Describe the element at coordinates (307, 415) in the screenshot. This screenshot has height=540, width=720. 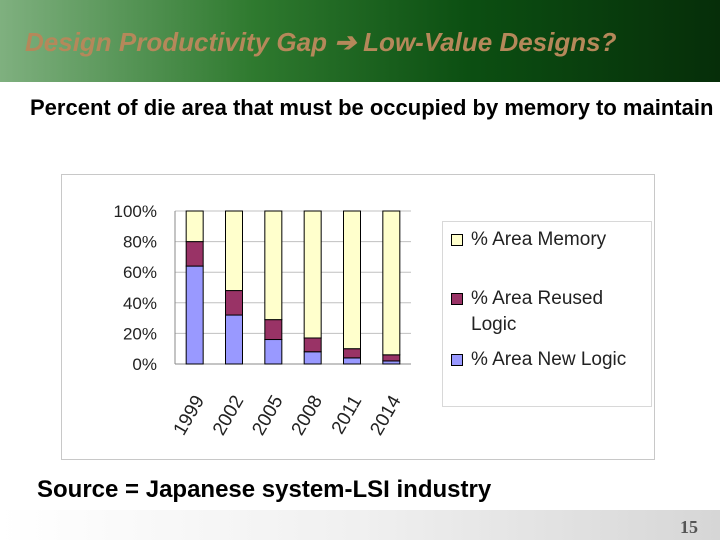
I see `x-tick-label: 2008` at that location.